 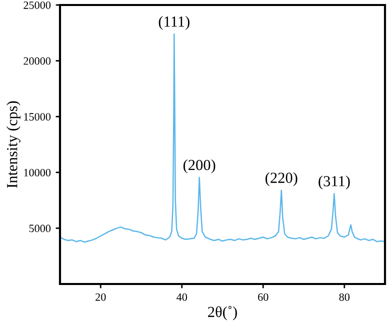 I want to click on annotation: (311), so click(x=334, y=183).